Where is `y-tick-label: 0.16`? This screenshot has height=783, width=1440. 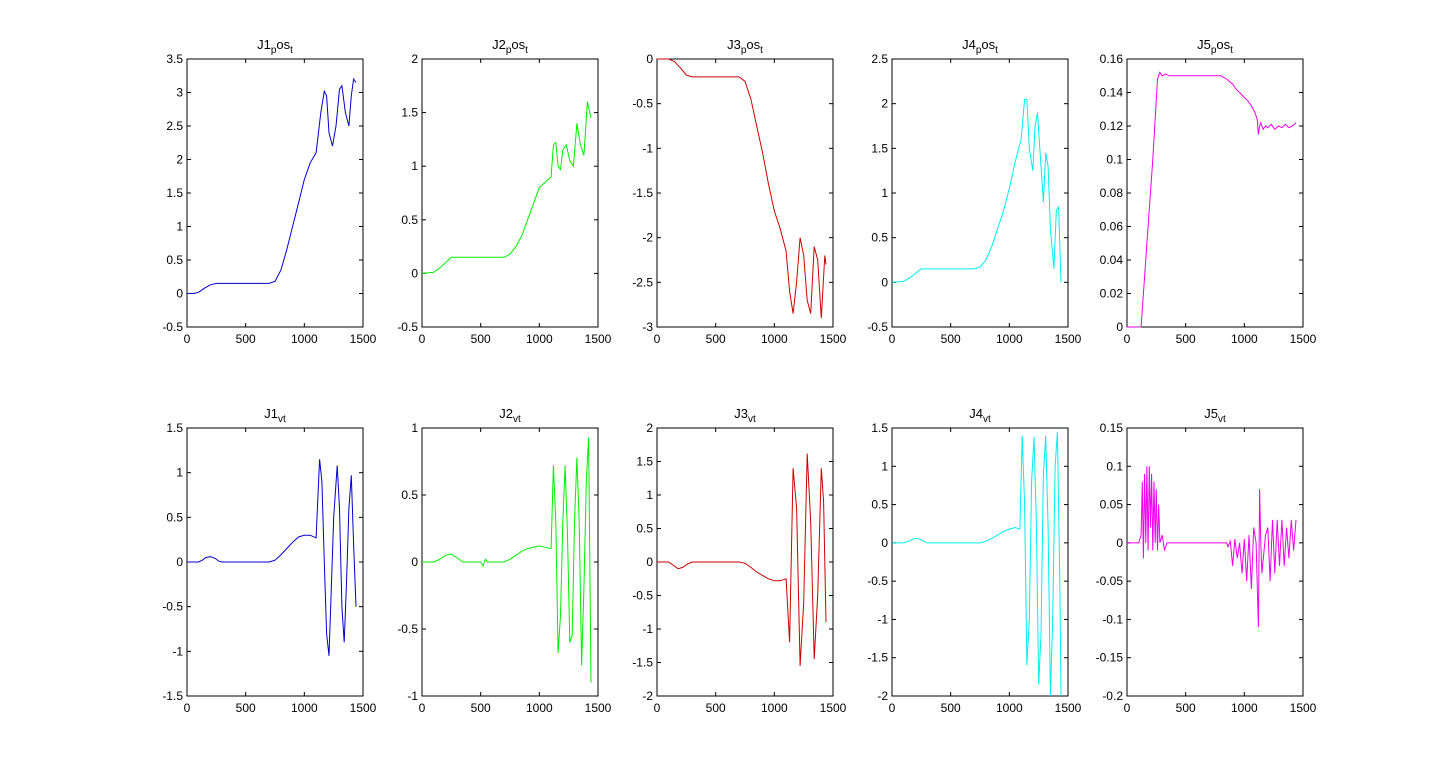
y-tick-label: 0.16 is located at coordinates (1112, 59).